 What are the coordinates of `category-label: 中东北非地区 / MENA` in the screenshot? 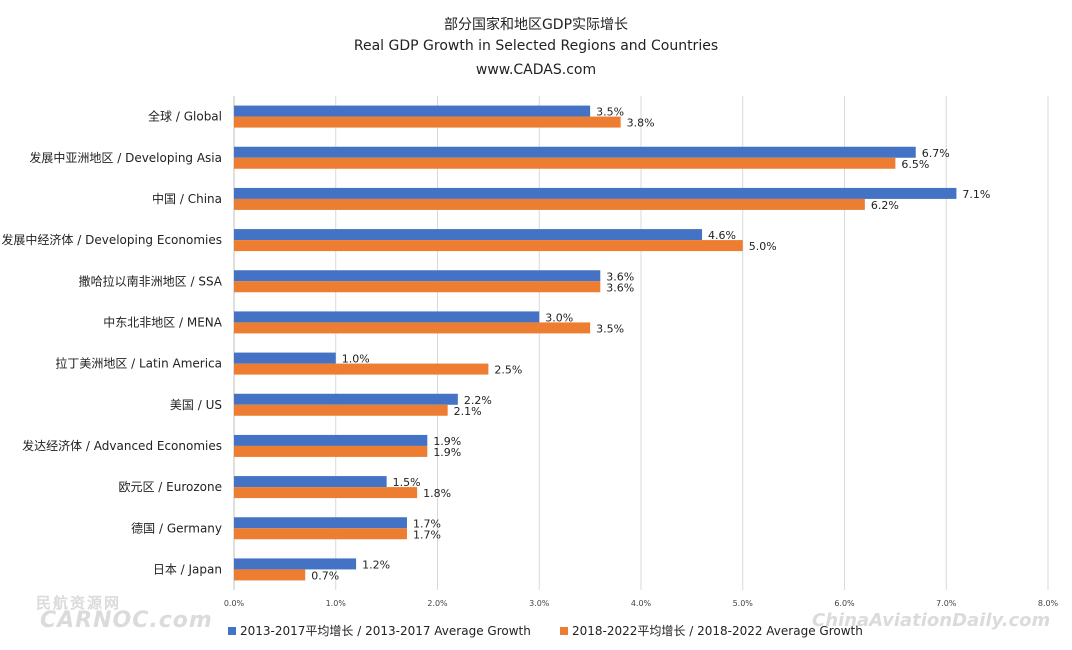 It's located at (163, 321).